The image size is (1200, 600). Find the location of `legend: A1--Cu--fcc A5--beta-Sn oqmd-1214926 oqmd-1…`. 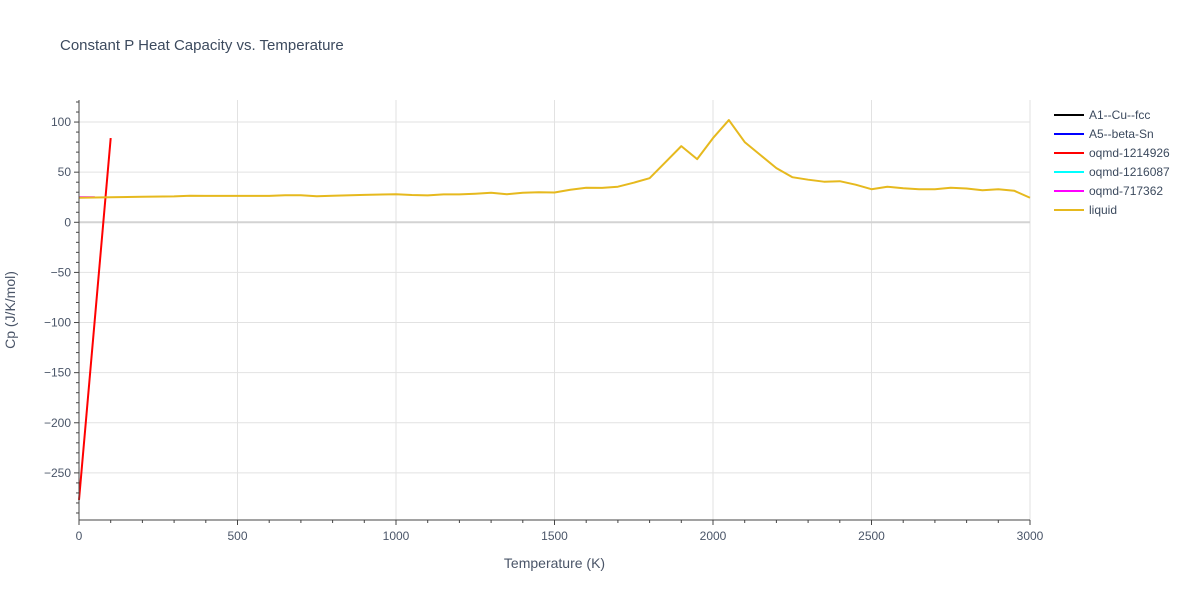

legend: A1--Cu--fcc A5--beta-Sn oqmd-1214926 oqmd-1… is located at coordinates (1112, 162).